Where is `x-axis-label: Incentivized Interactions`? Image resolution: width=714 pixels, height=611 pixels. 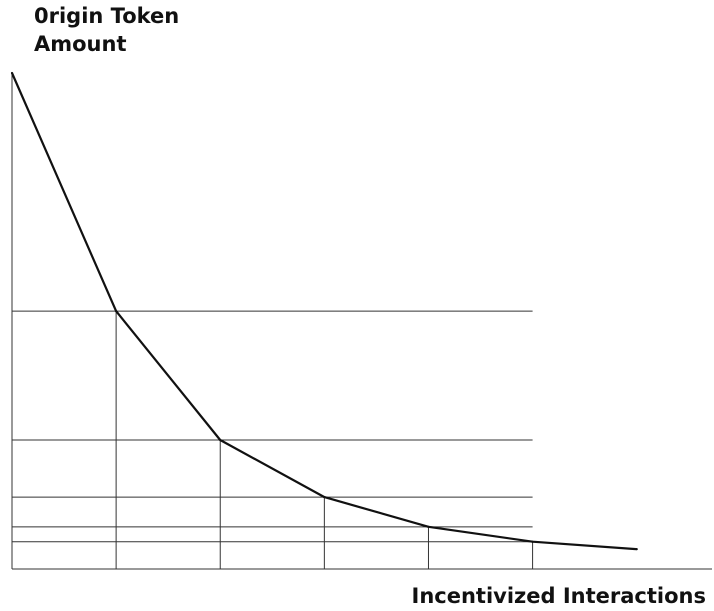
x-axis-label: Incentivized Interactions is located at coordinates (558, 596).